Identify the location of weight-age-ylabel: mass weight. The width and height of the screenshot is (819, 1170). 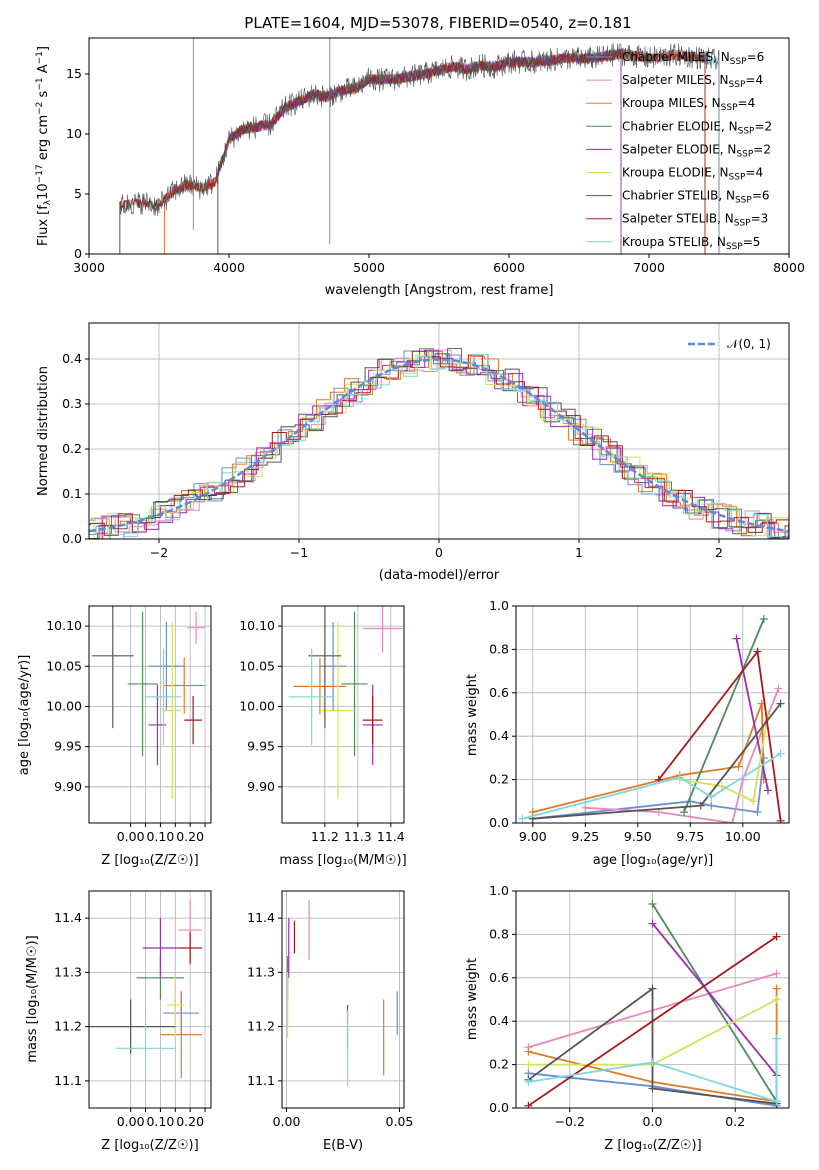
(472, 715).